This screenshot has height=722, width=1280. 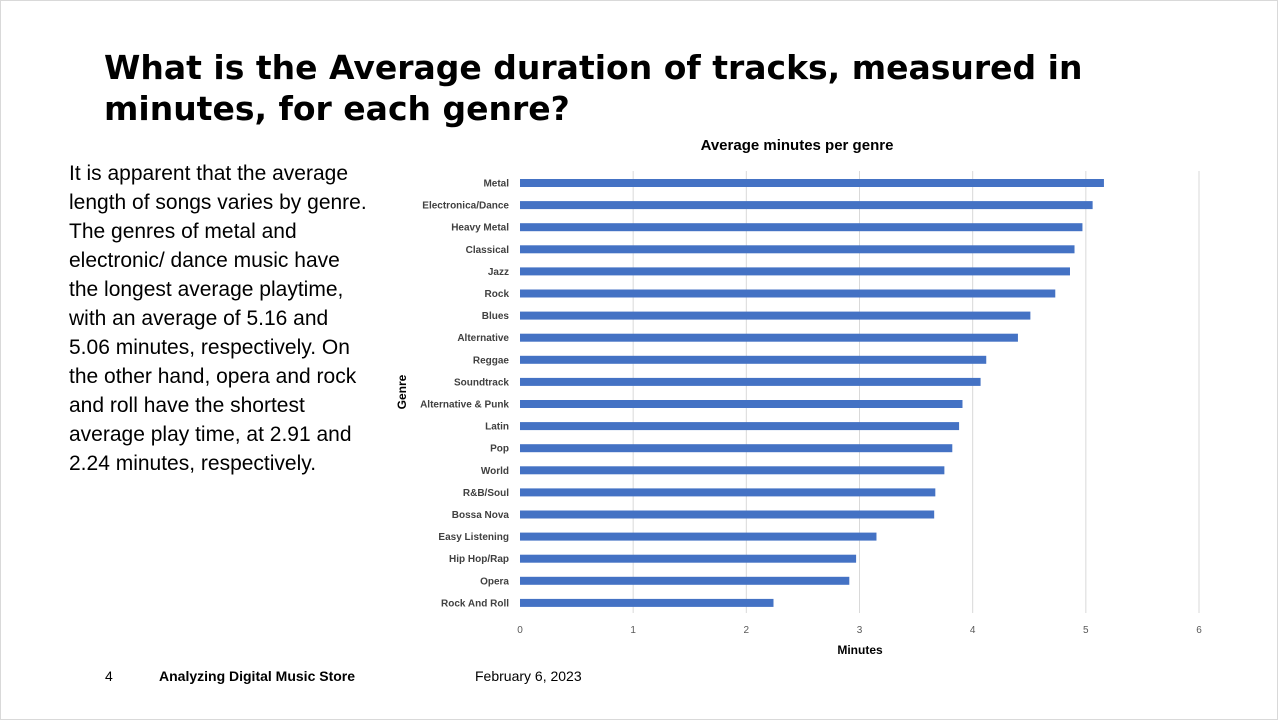 I want to click on category-label: Electronica/Dance, so click(x=465, y=206).